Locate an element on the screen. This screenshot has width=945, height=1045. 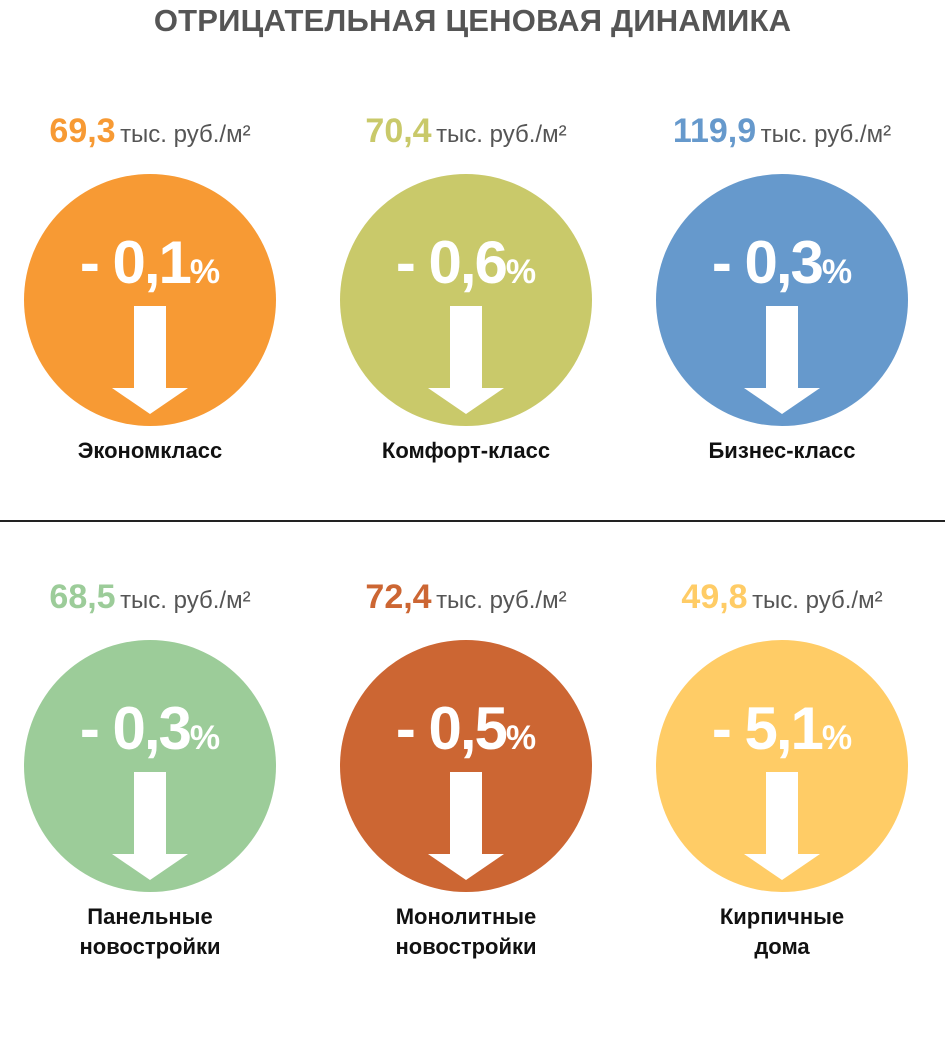
category-label: Монолитные новостройки is located at coordinates (466, 932).